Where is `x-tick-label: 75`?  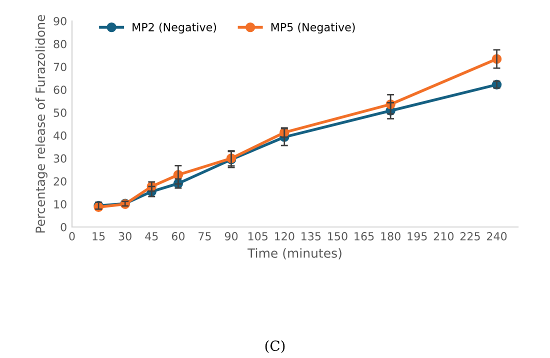 x-tick-label: 75 is located at coordinates (204, 236).